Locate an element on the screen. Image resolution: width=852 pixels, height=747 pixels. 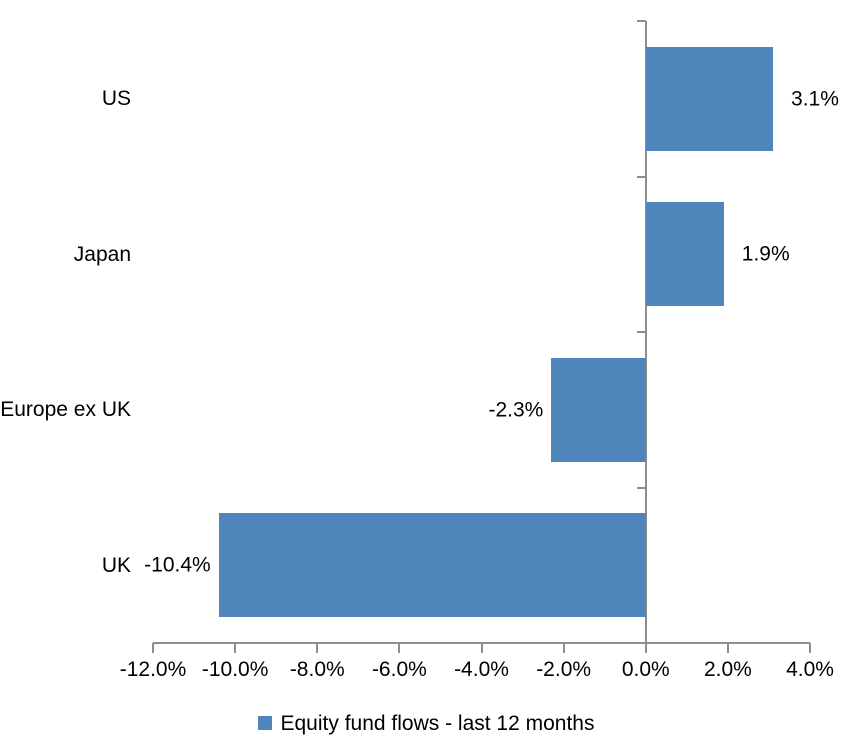
value-label-japan: 1.9% is located at coordinates (765, 254).